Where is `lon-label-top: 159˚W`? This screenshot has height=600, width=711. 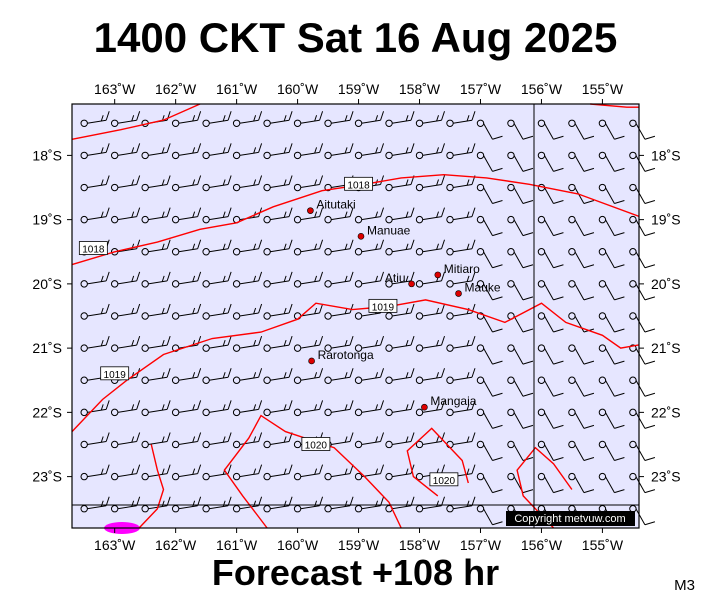
lon-label-top: 159˚W is located at coordinates (359, 89).